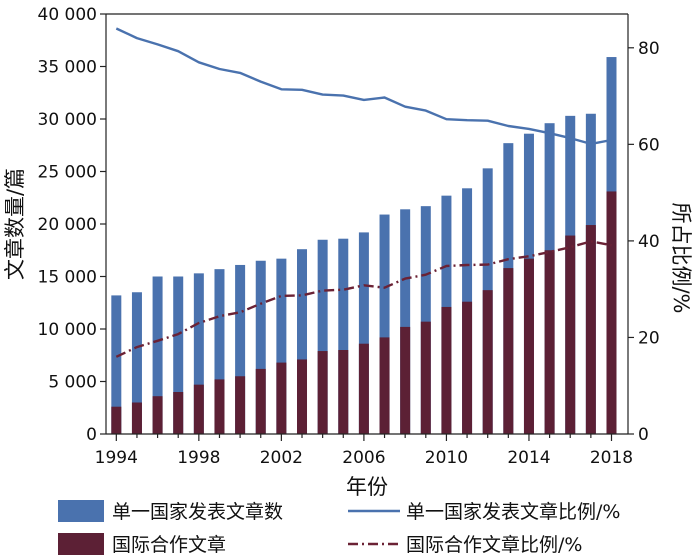 The height and width of the screenshot is (560, 700). Describe the element at coordinates (67, 330) in the screenshot. I see `y-tick-label: 10 000` at that location.